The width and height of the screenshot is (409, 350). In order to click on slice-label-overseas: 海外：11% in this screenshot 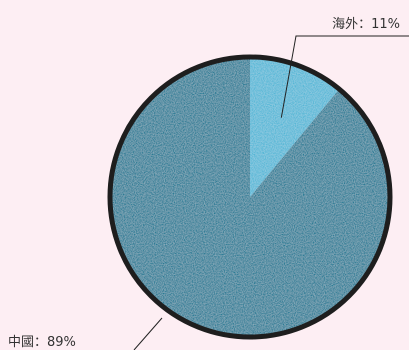, I will do `click(366, 24)`.